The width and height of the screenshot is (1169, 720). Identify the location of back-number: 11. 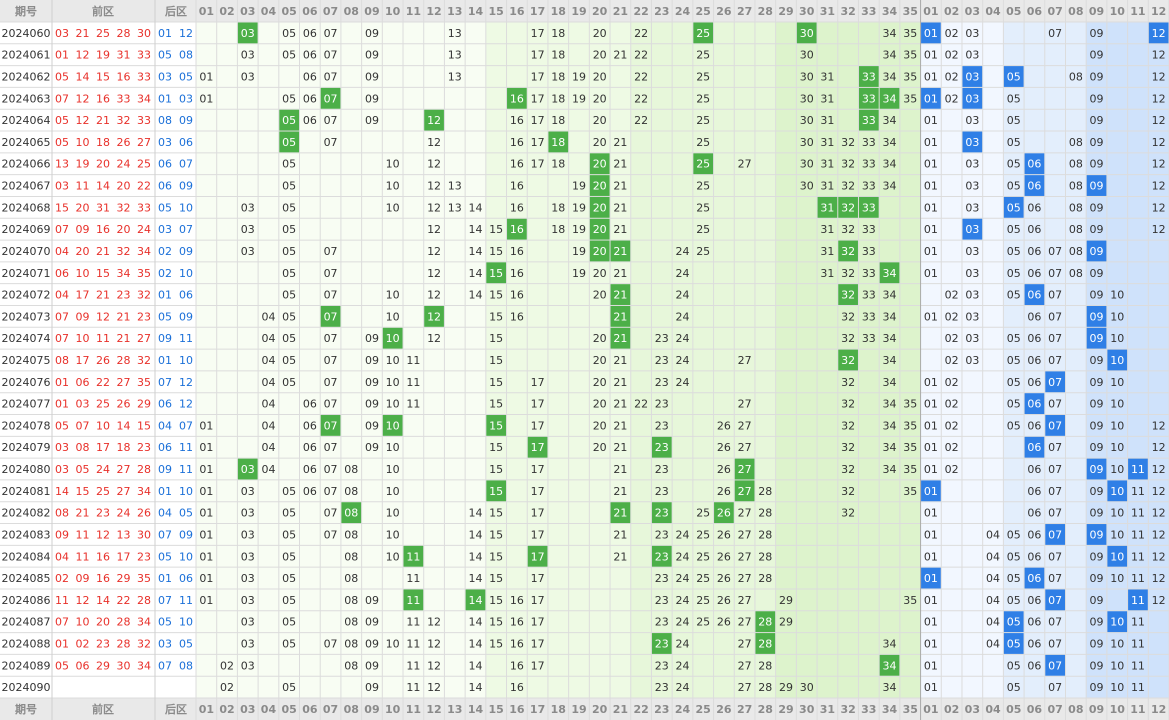
(186, 600).